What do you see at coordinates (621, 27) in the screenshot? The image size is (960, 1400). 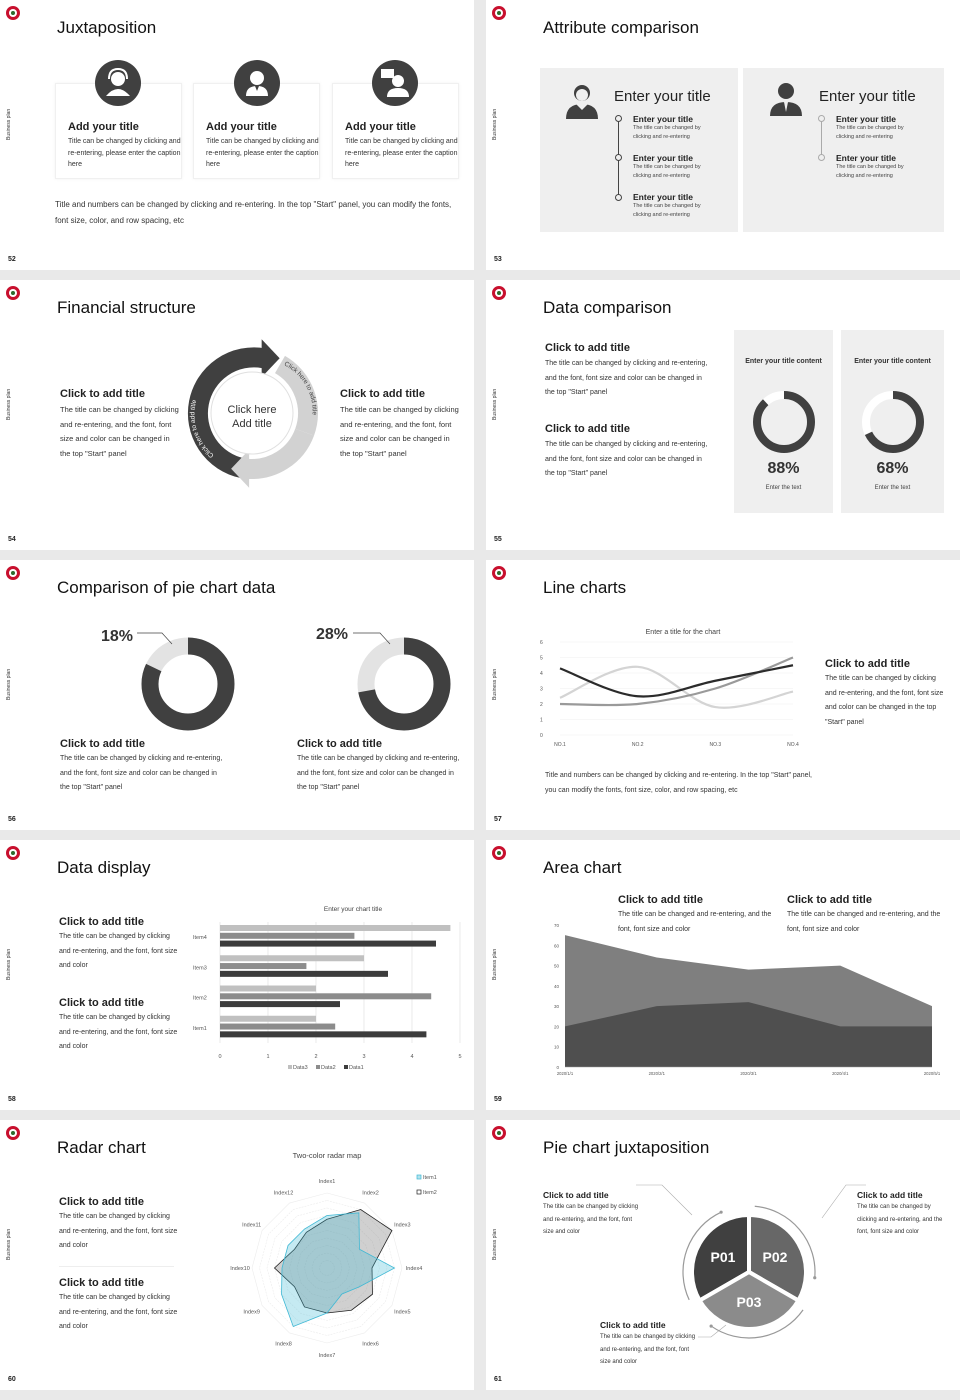 I see `slide-title: Attribute comparison` at bounding box center [621, 27].